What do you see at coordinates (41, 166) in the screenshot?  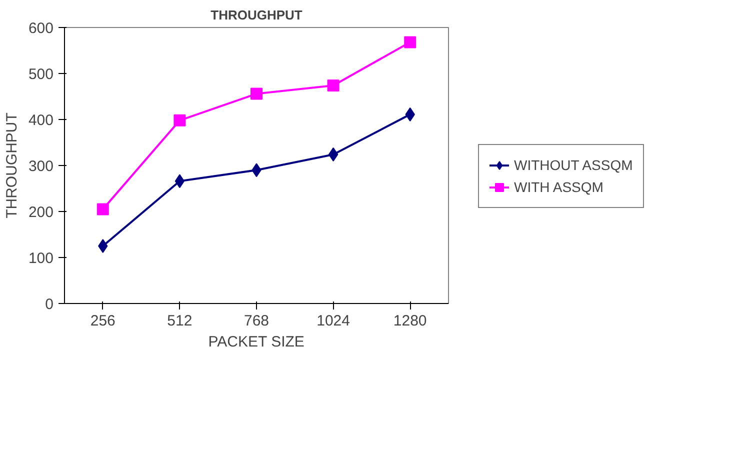 I see `y-tick-label: 300` at bounding box center [41, 166].